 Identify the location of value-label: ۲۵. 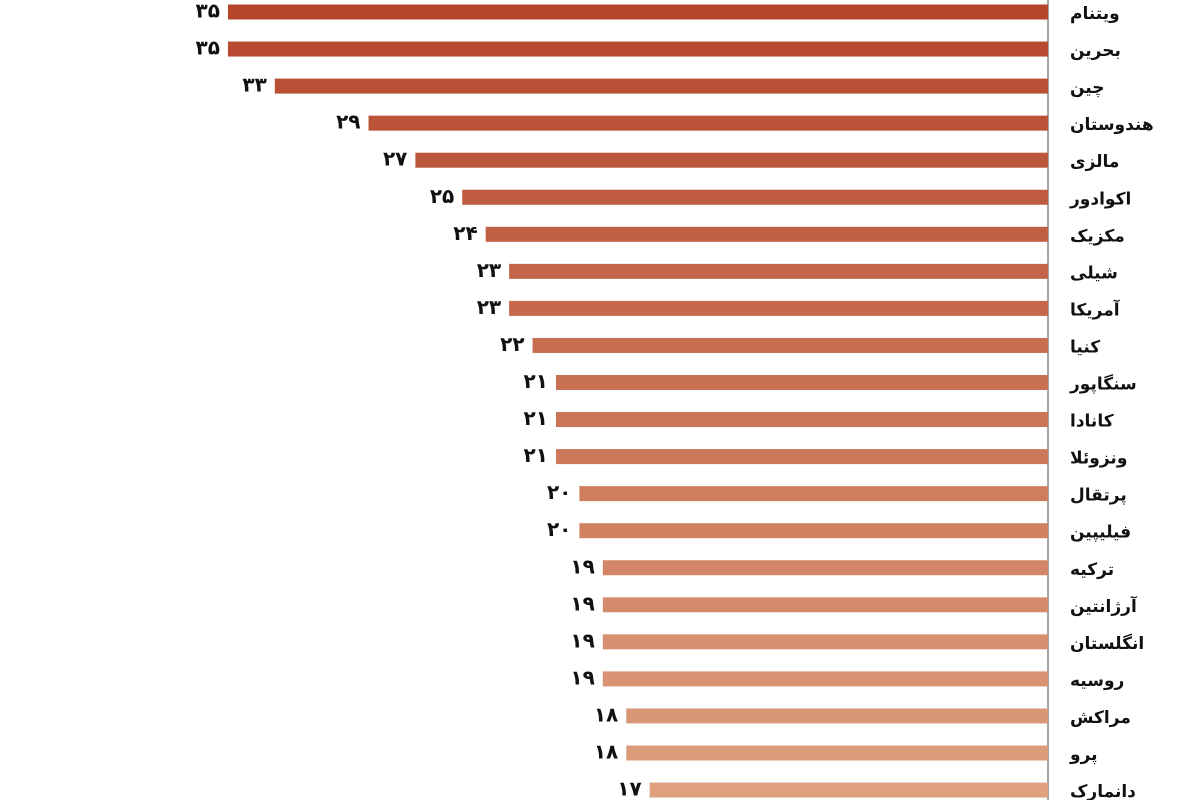
(442, 196).